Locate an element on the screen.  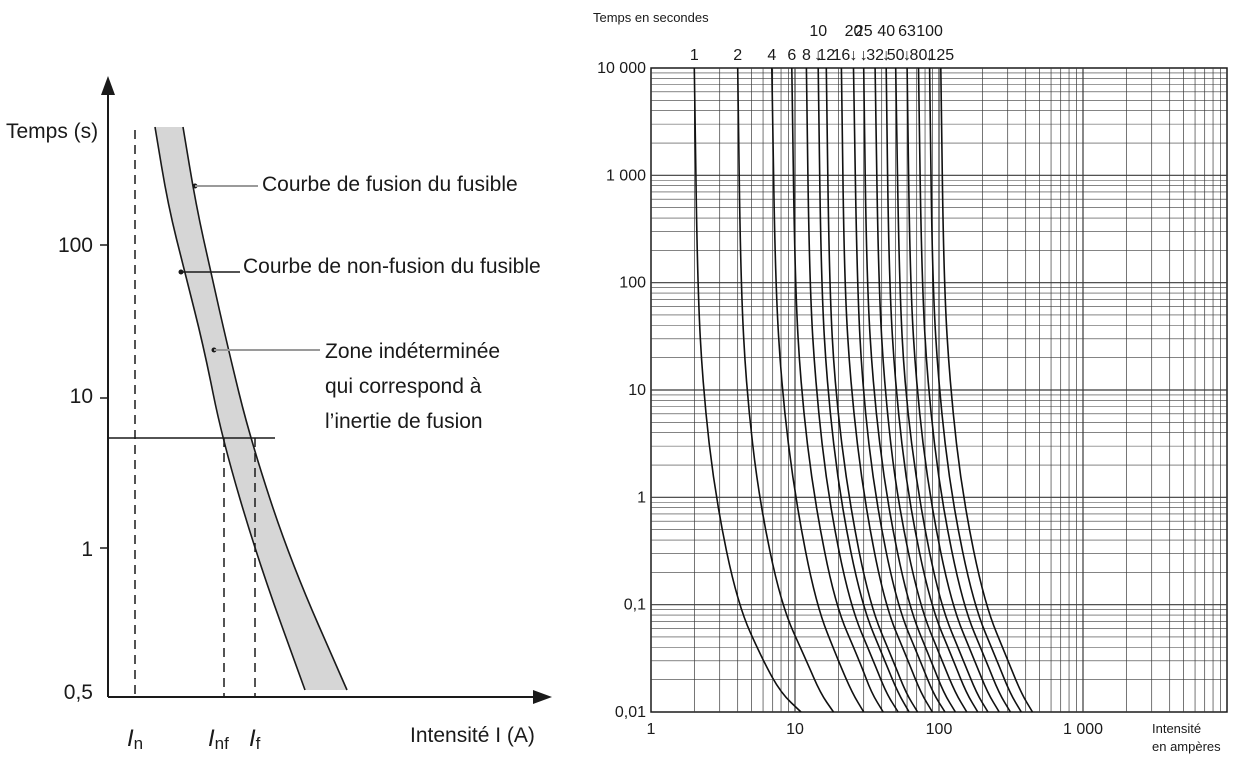
rating-label-2: 2 is located at coordinates (737, 55).